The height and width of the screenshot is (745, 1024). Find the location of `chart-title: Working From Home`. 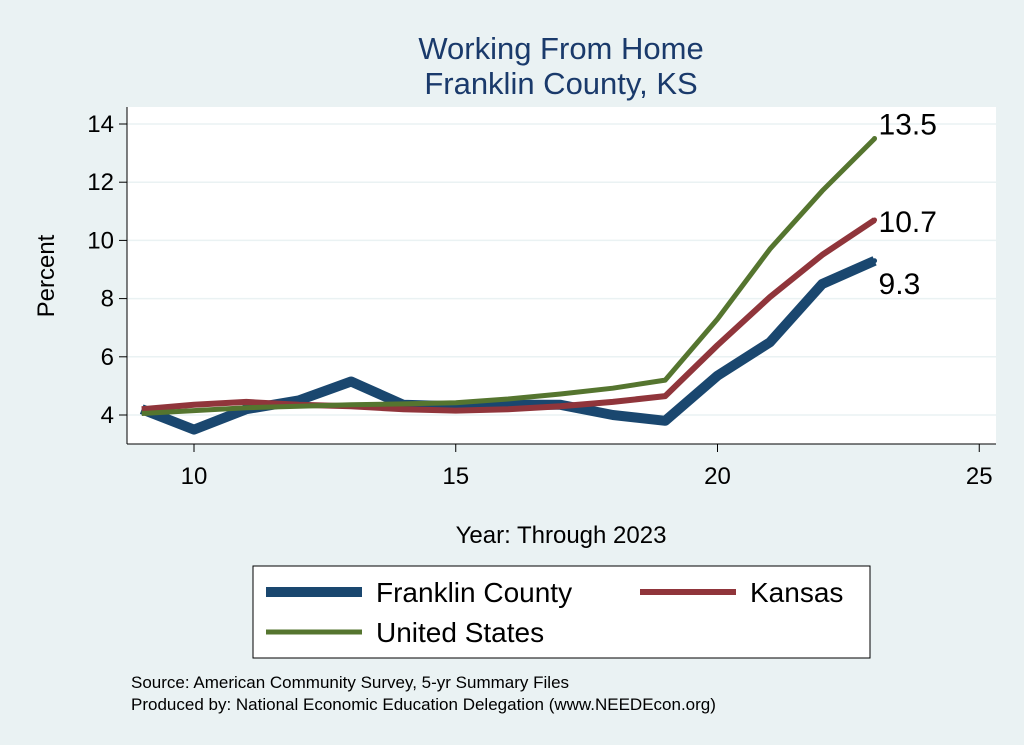

chart-title: Working From Home is located at coordinates (560, 48).